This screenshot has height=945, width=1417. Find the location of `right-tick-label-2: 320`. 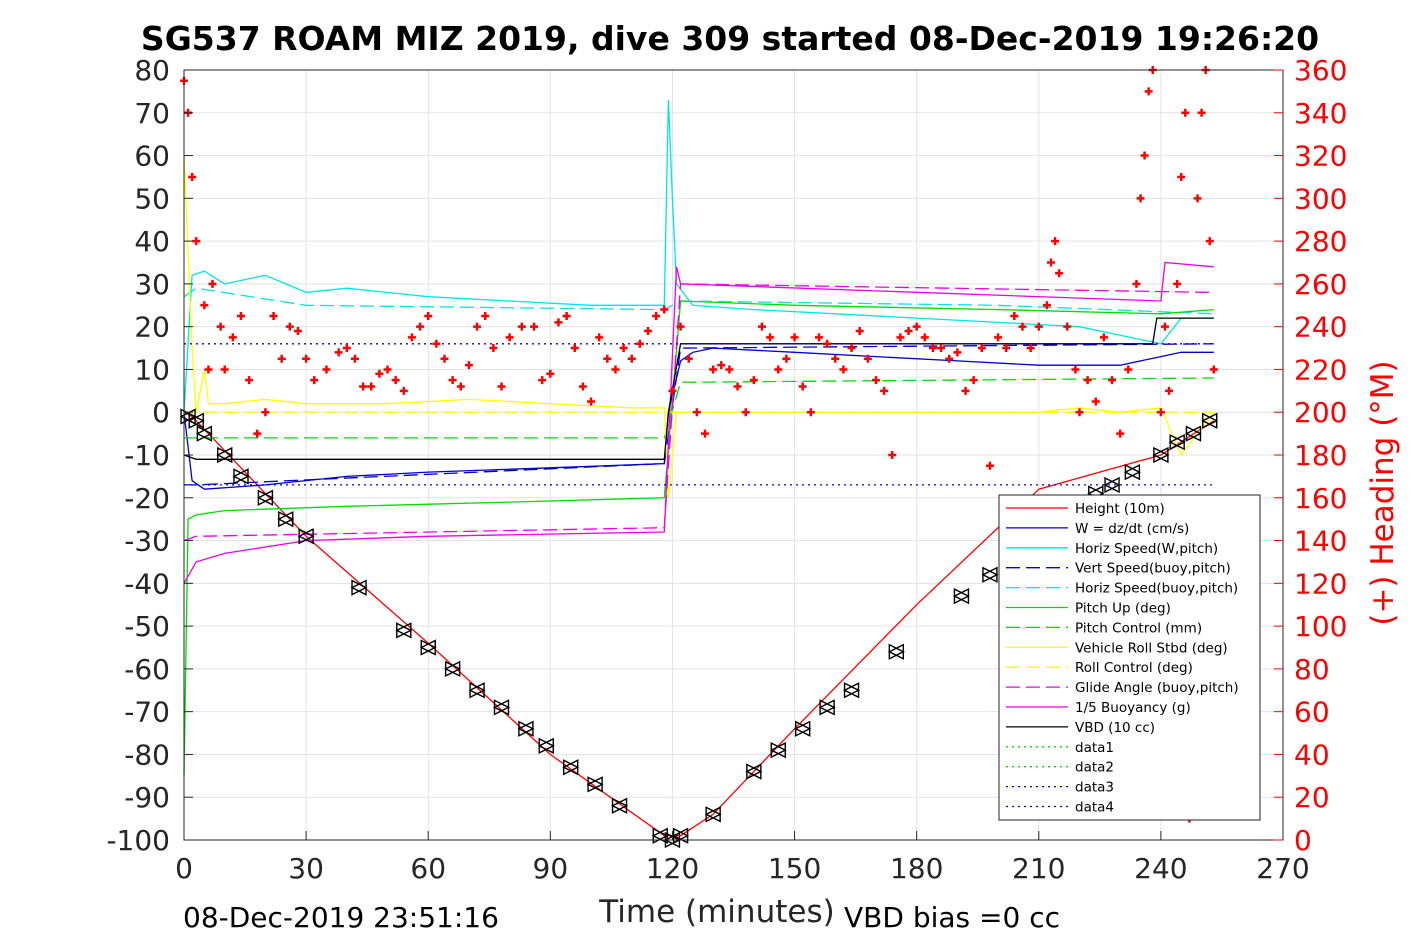

right-tick-label-2: 320 is located at coordinates (1320, 156).